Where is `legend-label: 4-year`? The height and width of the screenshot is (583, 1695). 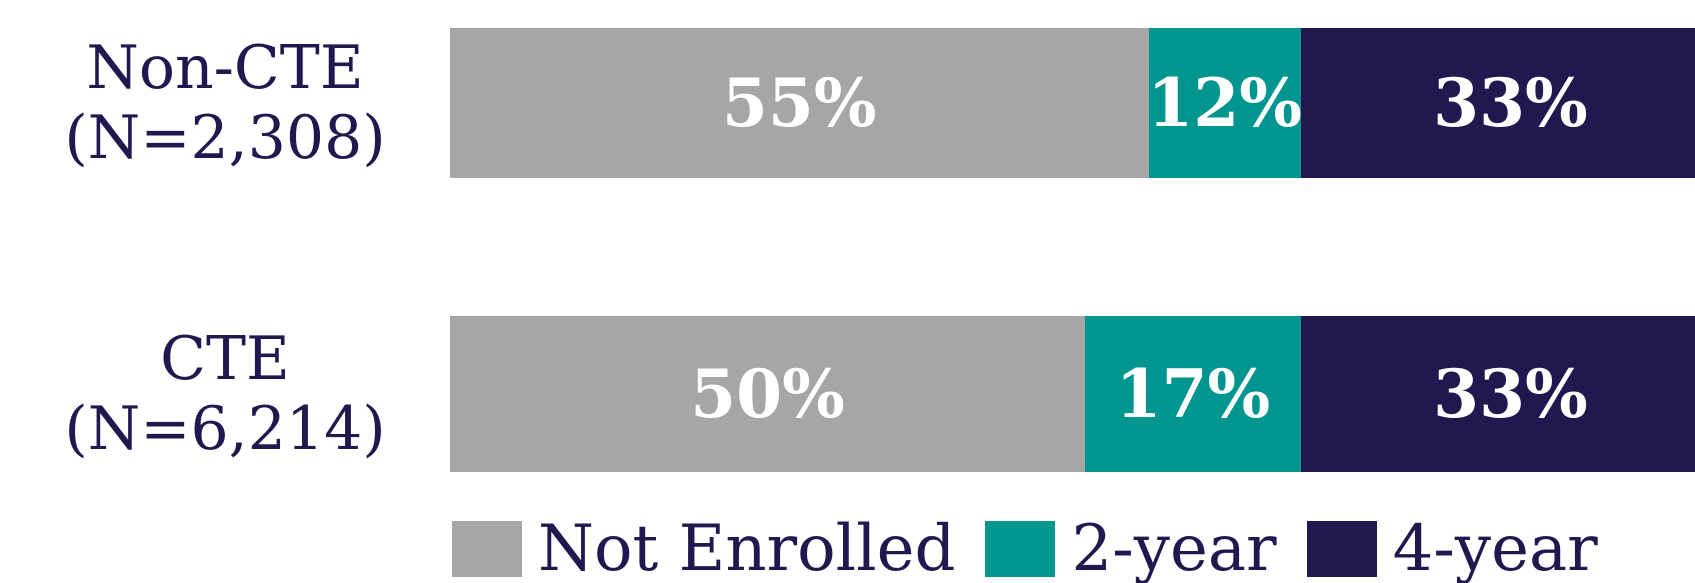 legend-label: 4-year is located at coordinates (1495, 547).